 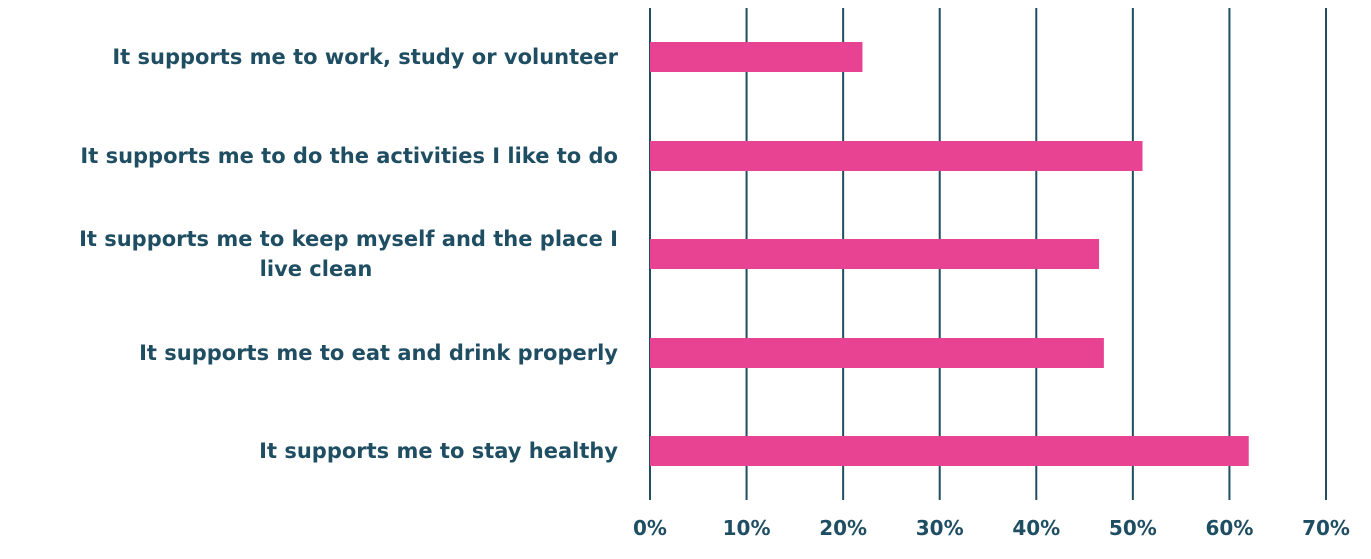 What do you see at coordinates (747, 528) in the screenshot?
I see `x-tick-label: 10%` at bounding box center [747, 528].